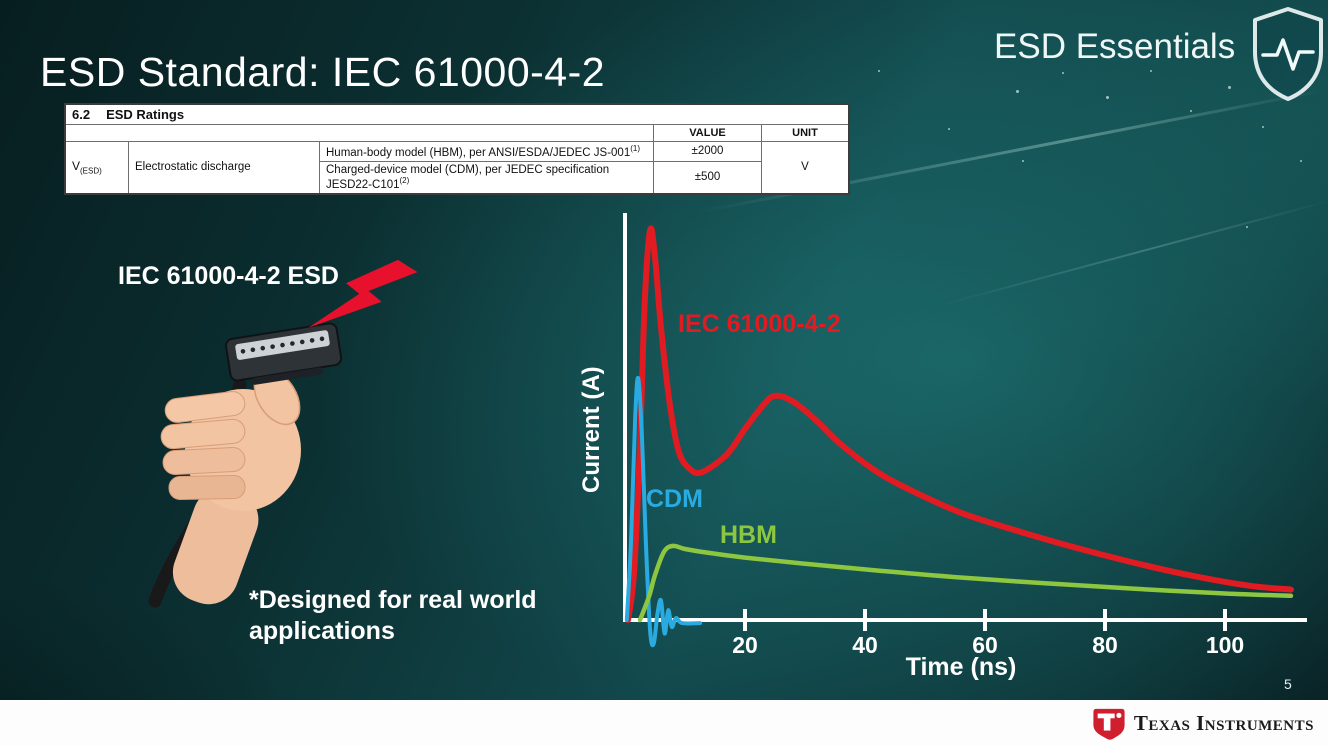  I want to click on esd-essentials-shield-icon, so click(1288, 54).